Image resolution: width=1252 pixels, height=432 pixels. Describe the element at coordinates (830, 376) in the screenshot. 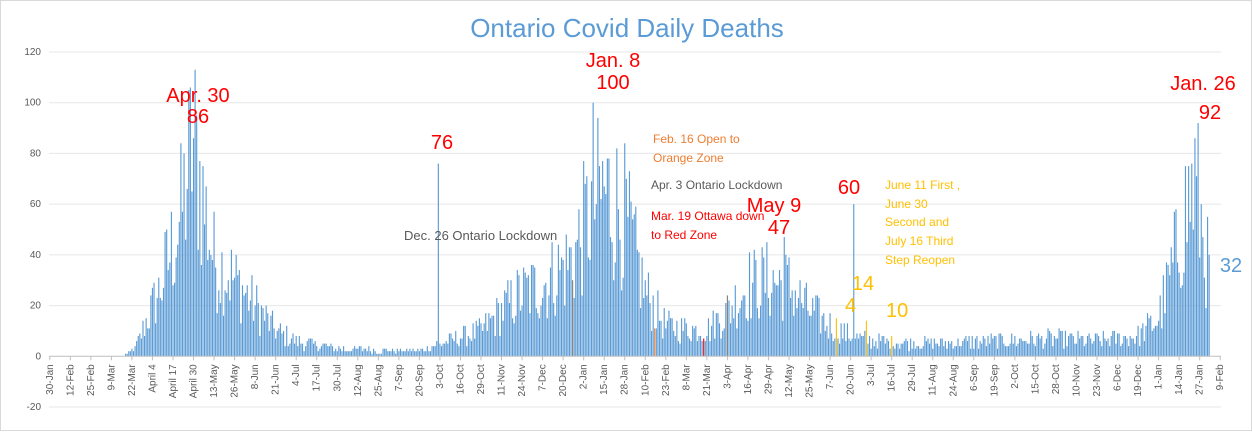

I see `x-tick-label: 7-Jun` at that location.